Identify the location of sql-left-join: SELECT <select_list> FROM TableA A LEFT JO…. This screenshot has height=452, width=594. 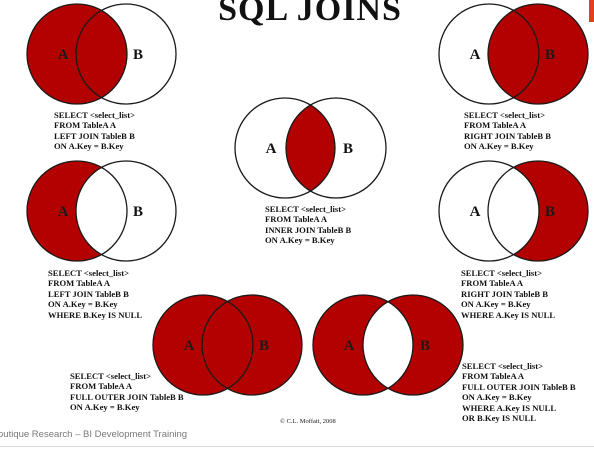
(94, 131).